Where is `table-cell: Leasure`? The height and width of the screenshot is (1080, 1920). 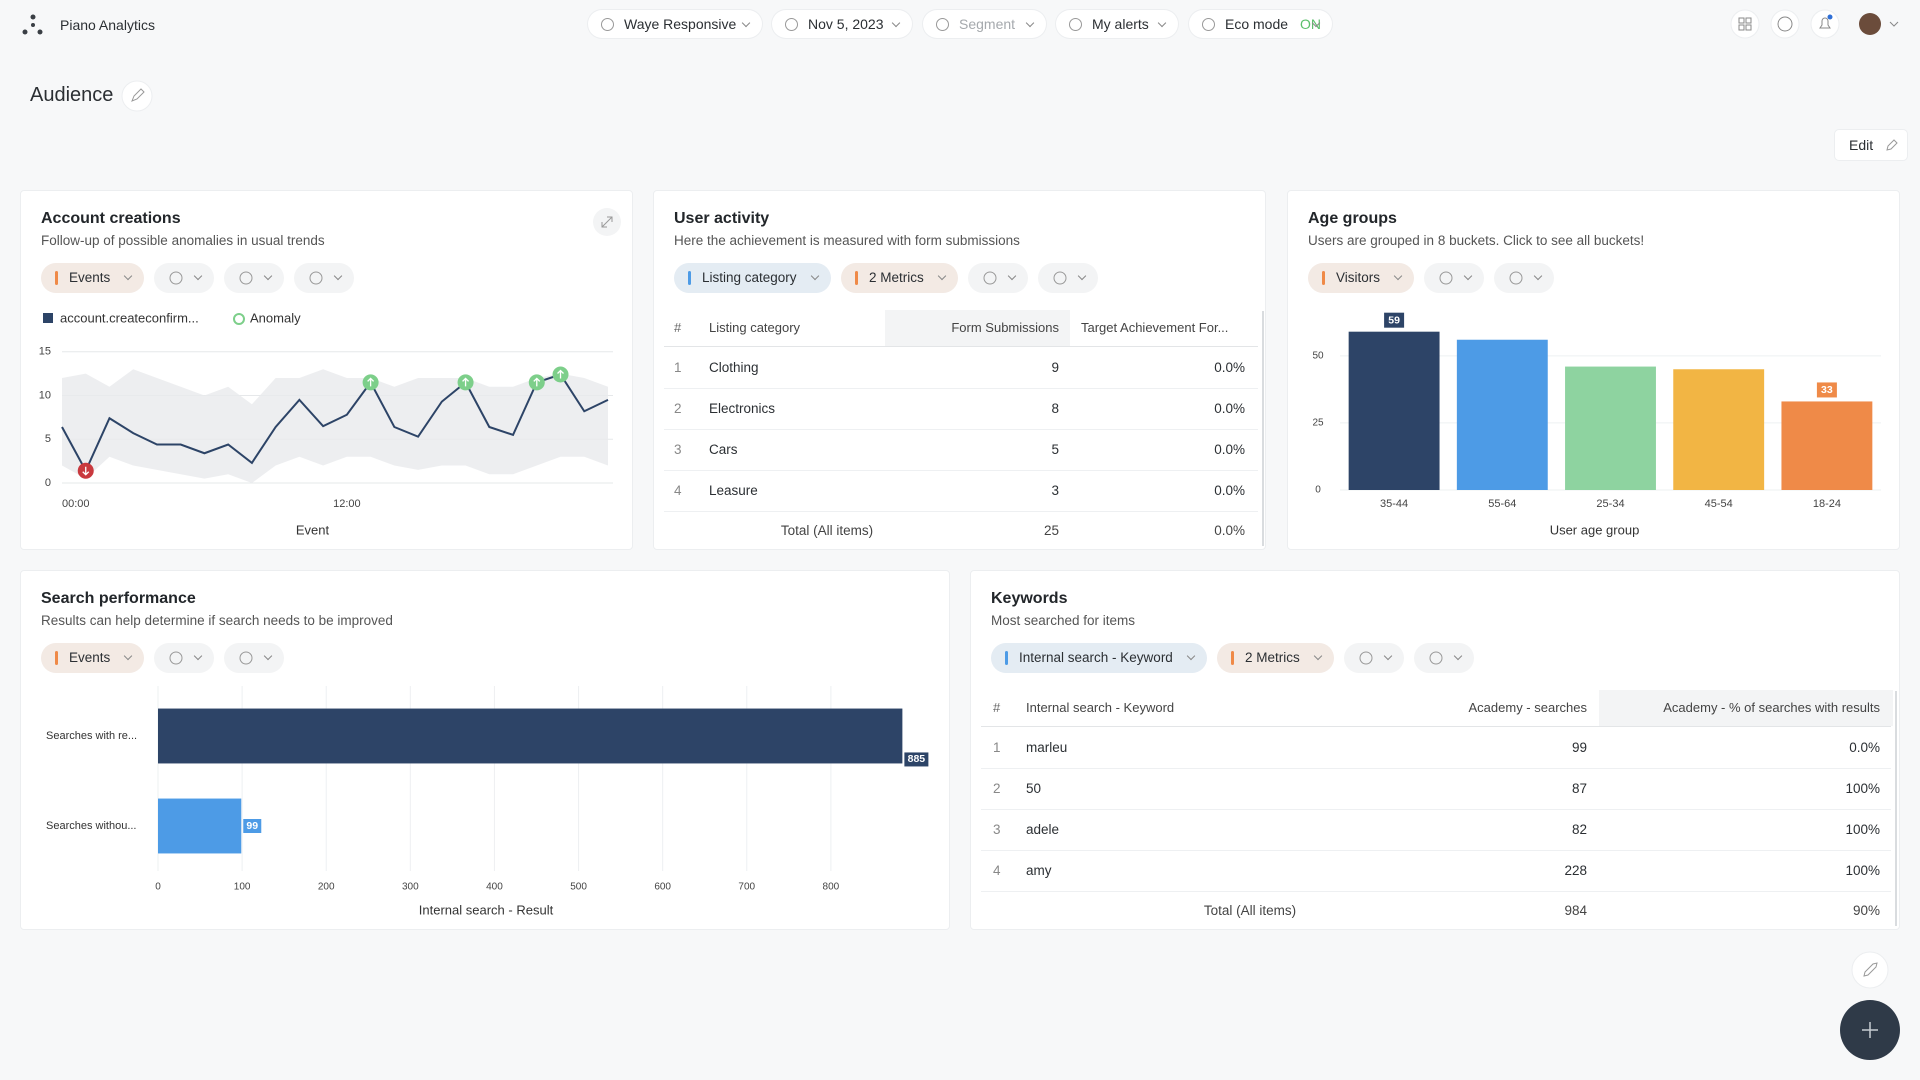 table-cell: Leasure is located at coordinates (733, 490).